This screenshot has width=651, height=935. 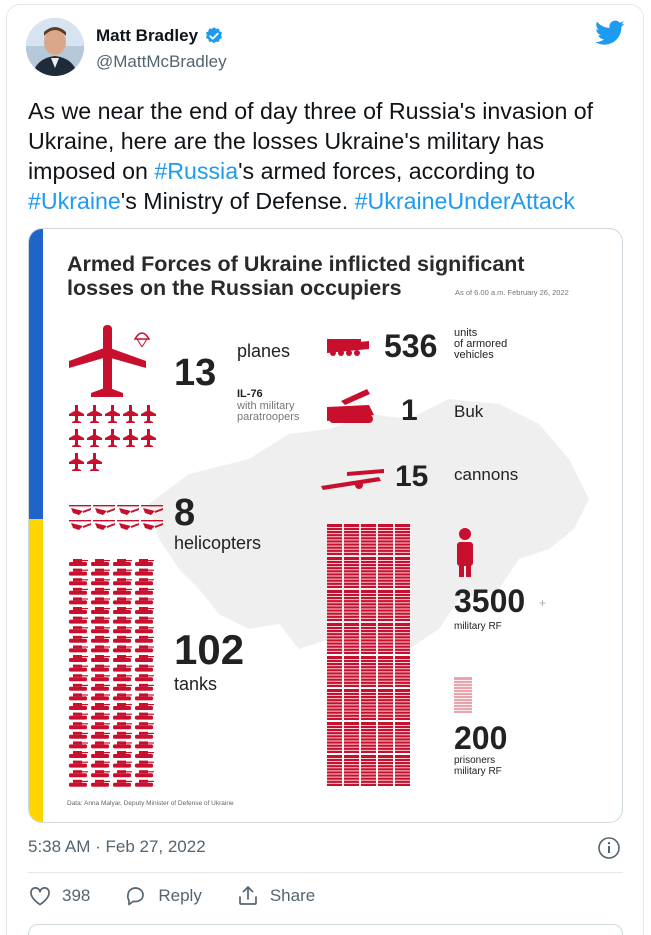 What do you see at coordinates (161, 61) in the screenshot?
I see `author-handle: @MattMcBradley` at bounding box center [161, 61].